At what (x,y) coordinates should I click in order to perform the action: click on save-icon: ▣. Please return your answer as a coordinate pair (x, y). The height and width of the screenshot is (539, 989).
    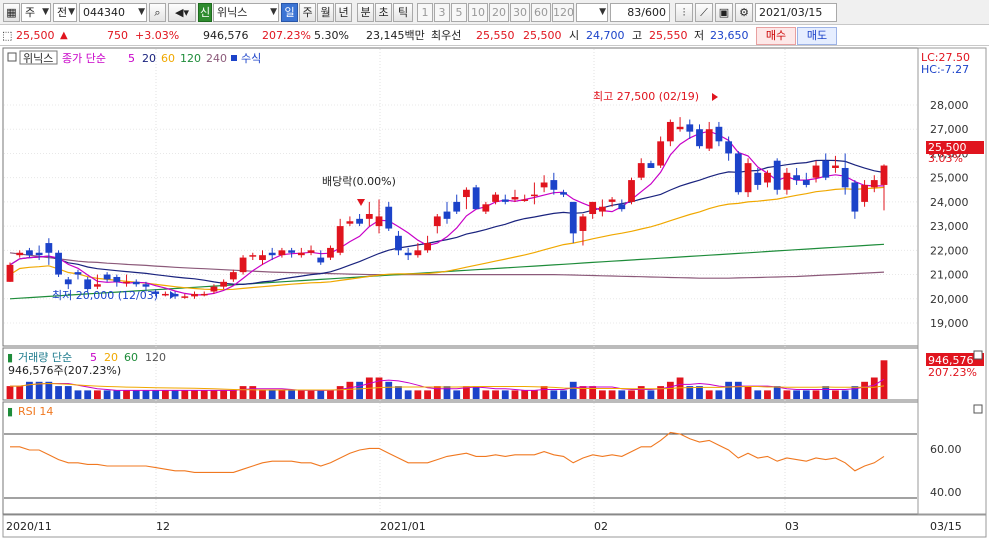
    Looking at the image, I should click on (724, 12).